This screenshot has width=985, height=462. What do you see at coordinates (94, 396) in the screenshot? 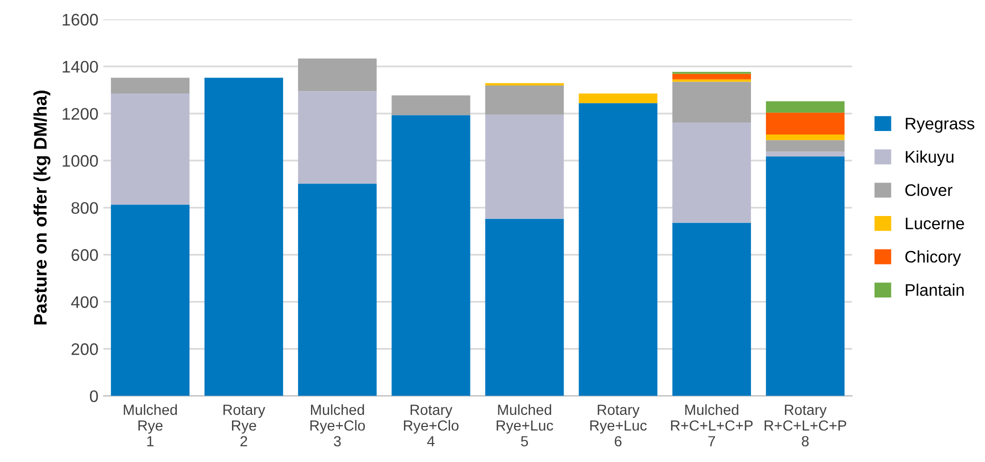
I see `y-tick-label: 0` at bounding box center [94, 396].